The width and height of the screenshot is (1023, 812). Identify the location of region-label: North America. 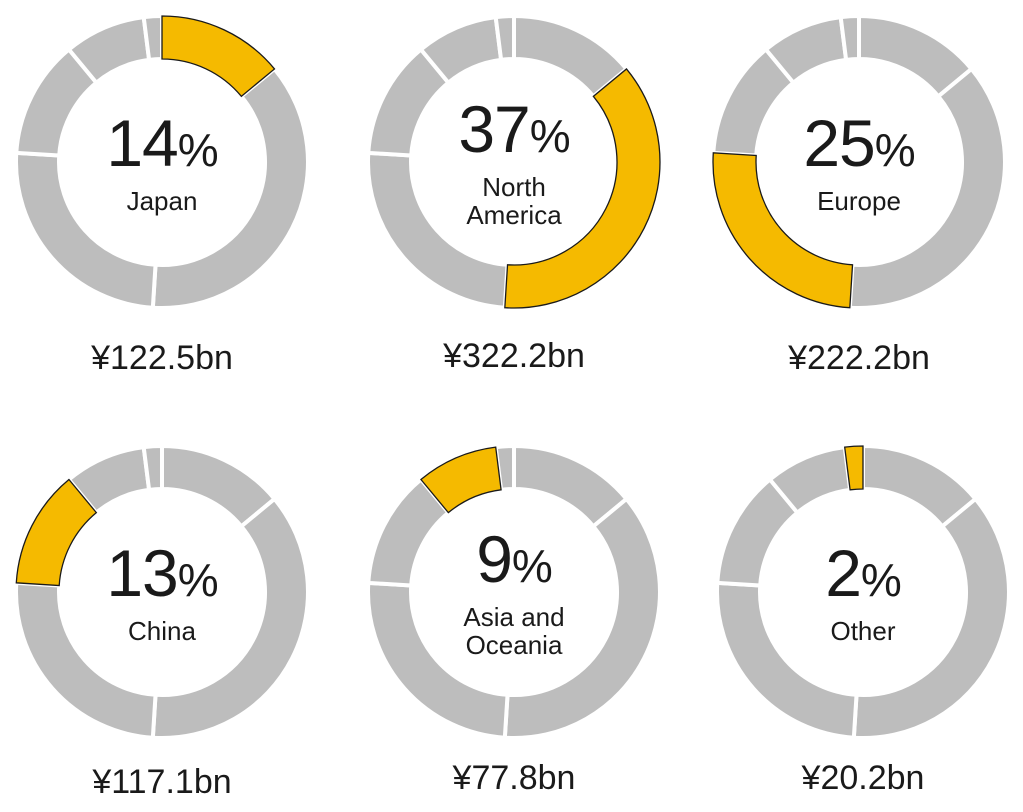
(514, 200).